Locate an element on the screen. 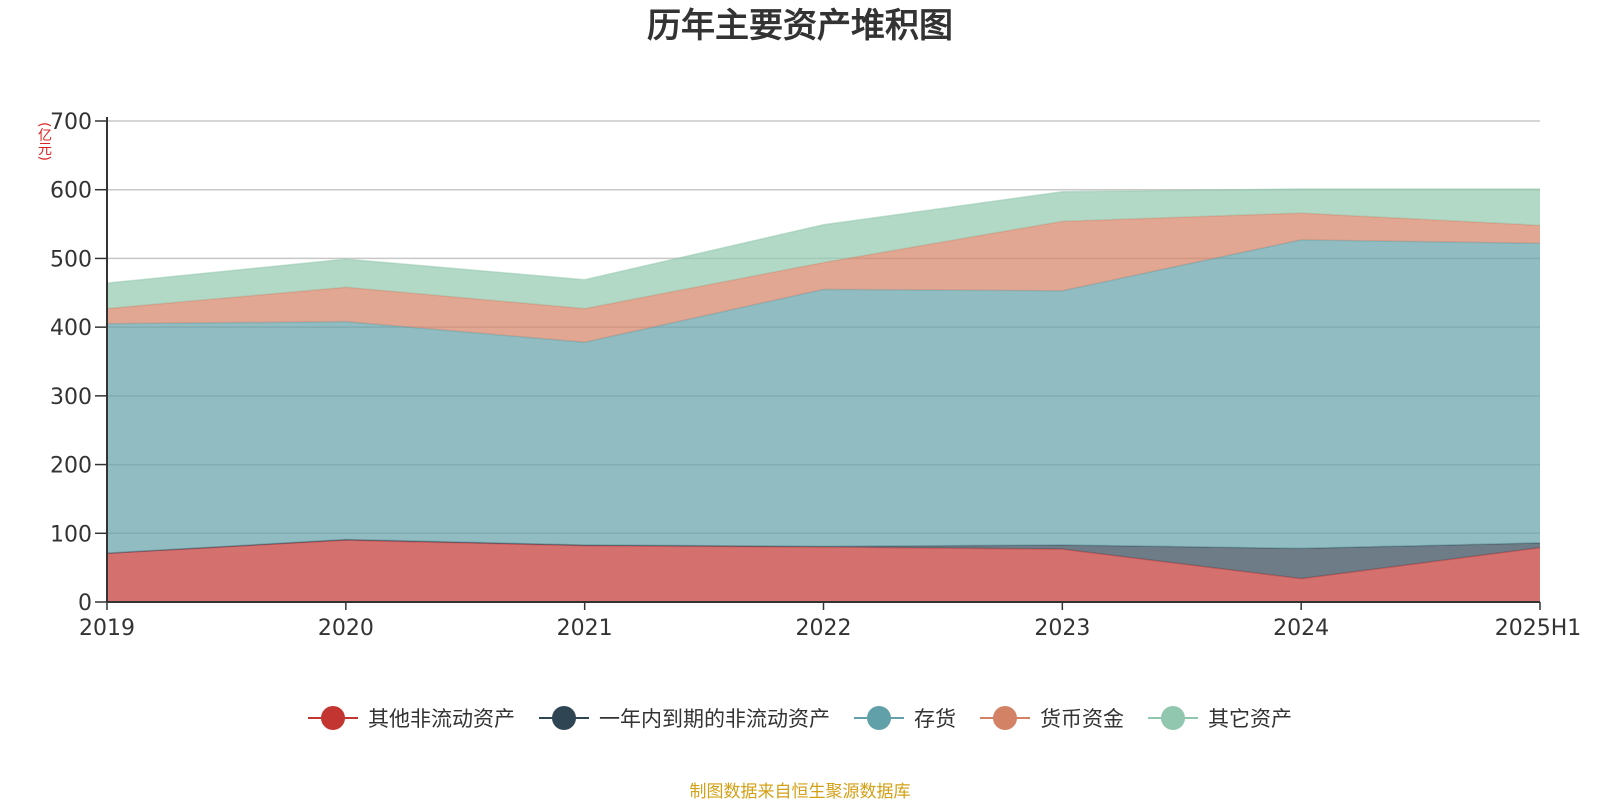  source-note: 制图数据来自恒生聚源数据库 is located at coordinates (800, 792).